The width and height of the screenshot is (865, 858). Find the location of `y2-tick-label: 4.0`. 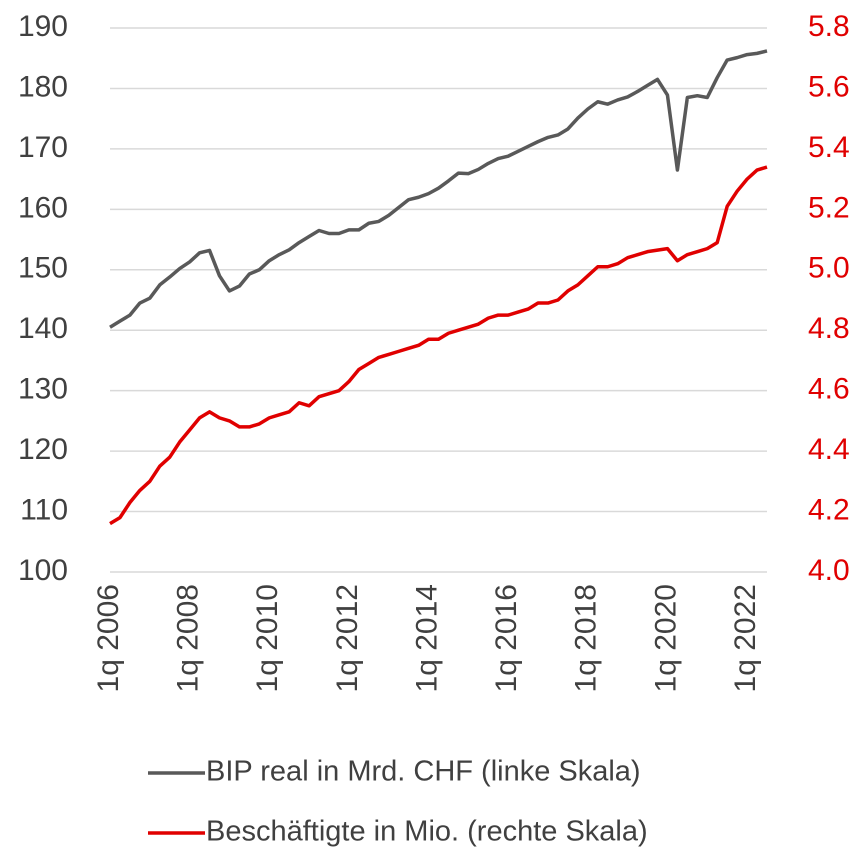

y2-tick-label: 4.0 is located at coordinates (829, 570).